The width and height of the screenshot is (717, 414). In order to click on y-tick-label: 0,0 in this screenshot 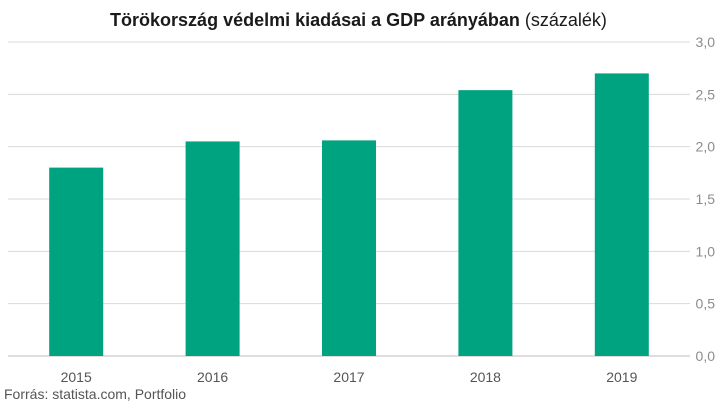, I will do `click(706, 356)`.